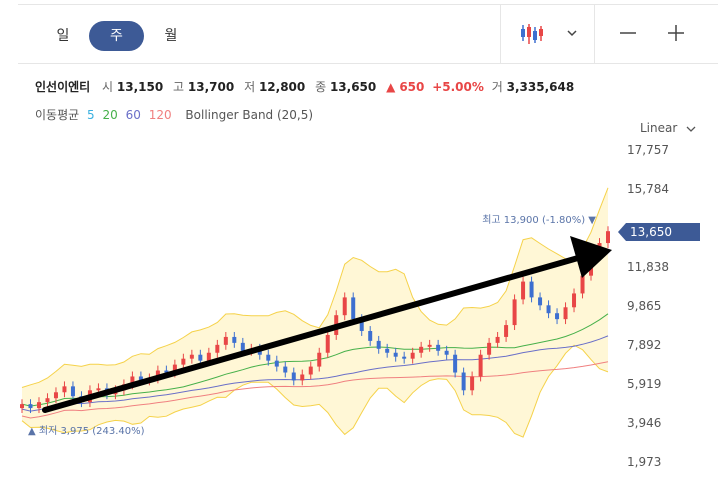  I want to click on change-arrow-icon: ▲, so click(391, 87).